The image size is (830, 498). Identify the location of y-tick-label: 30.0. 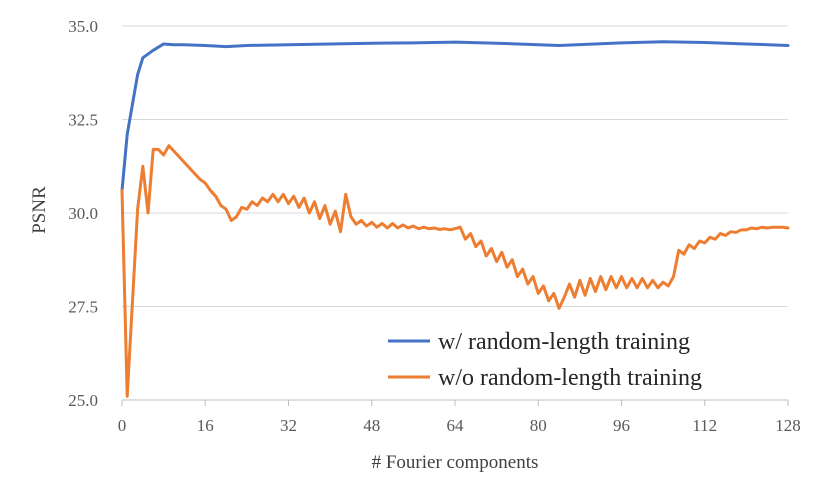
(83, 213).